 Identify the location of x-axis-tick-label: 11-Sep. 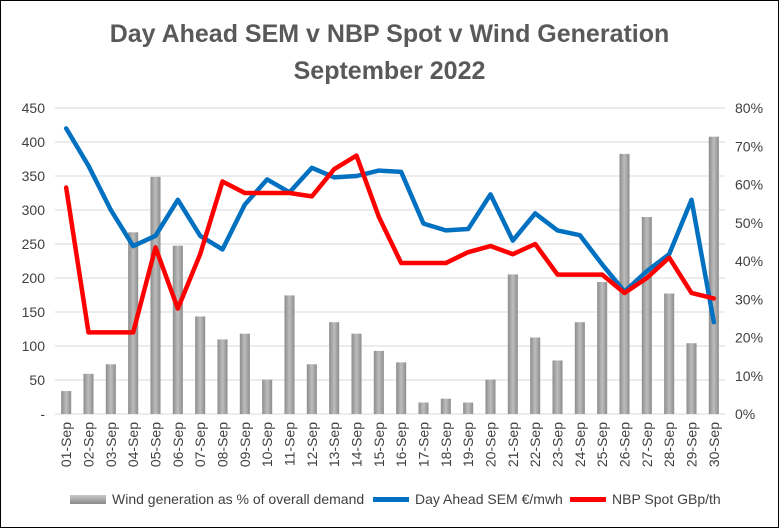
(290, 444).